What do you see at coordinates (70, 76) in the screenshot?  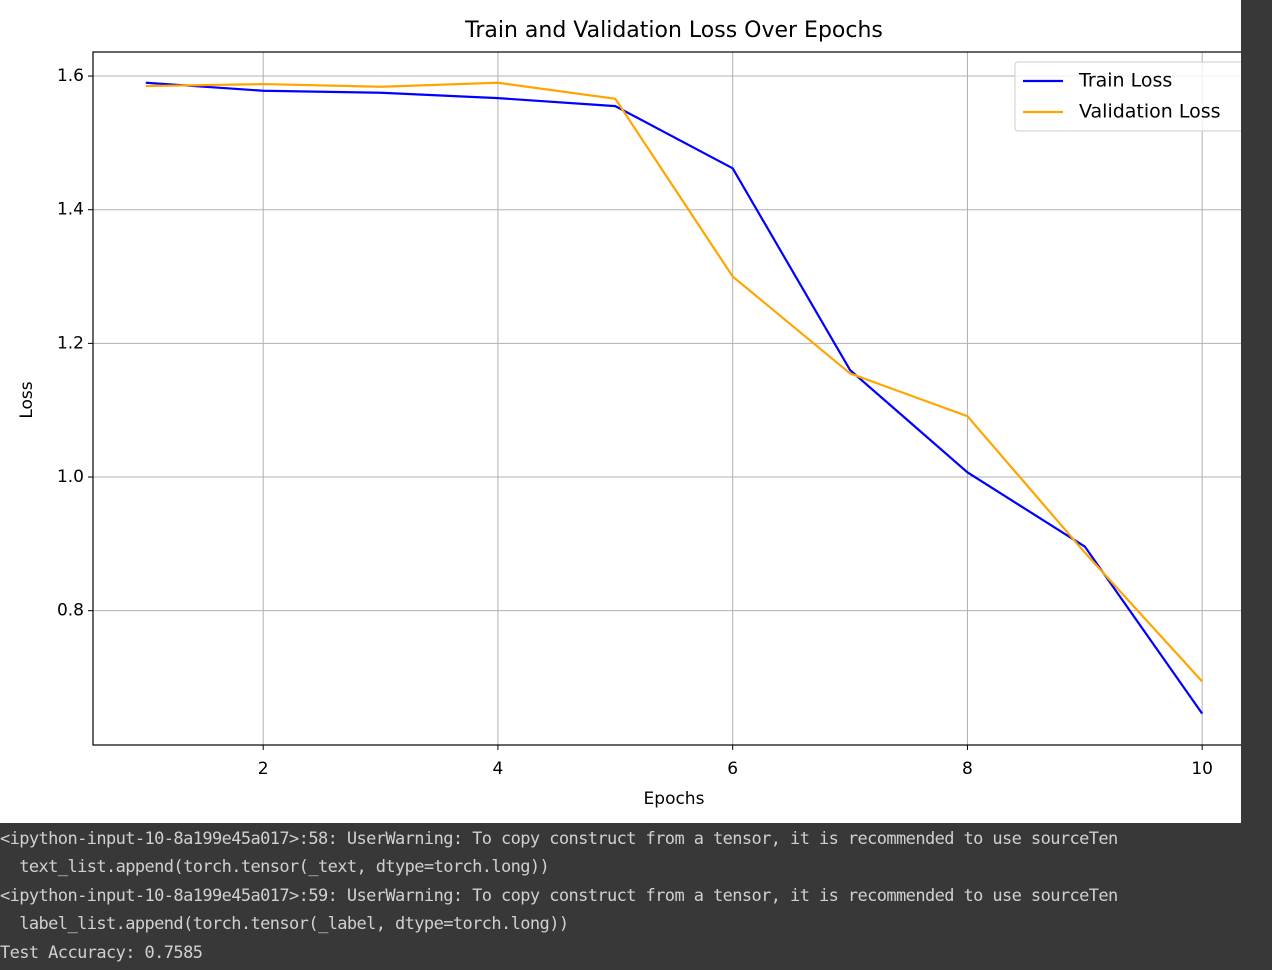 I see `y-tick-label: 1.6` at bounding box center [70, 76].